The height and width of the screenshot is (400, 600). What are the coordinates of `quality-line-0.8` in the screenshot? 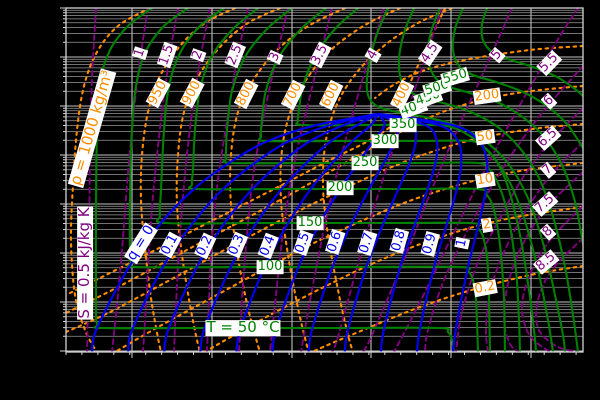 It's located at (407, 232).